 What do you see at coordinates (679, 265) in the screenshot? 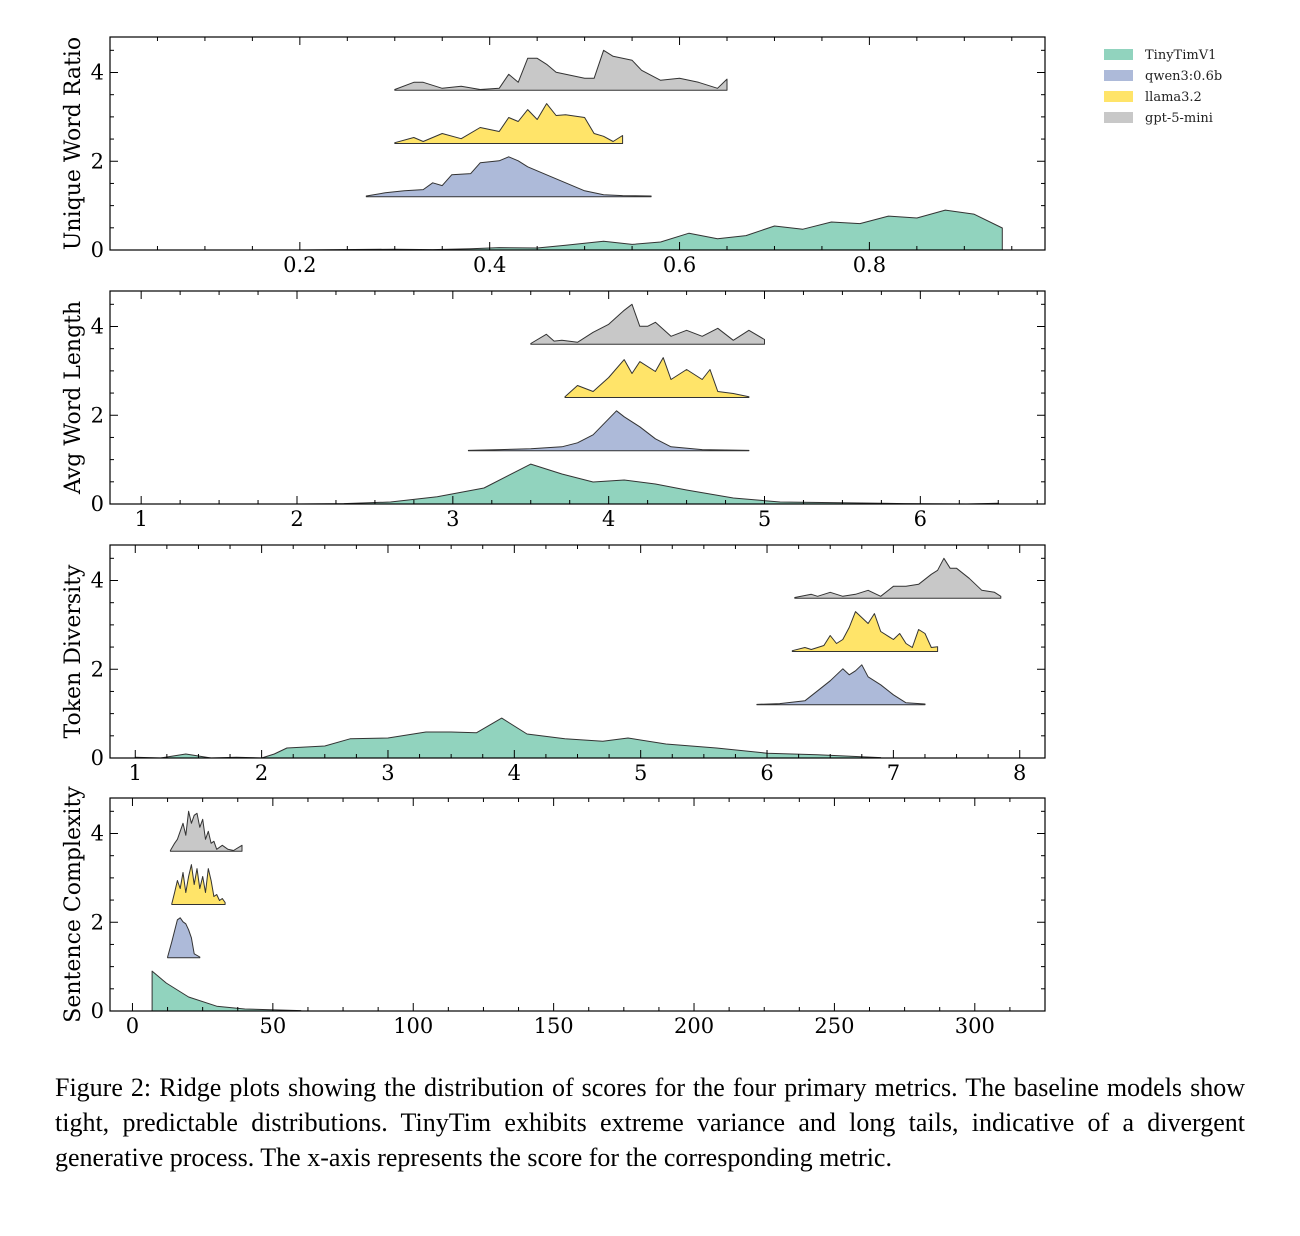
I see `x-tick-label: 0.6` at bounding box center [679, 265].